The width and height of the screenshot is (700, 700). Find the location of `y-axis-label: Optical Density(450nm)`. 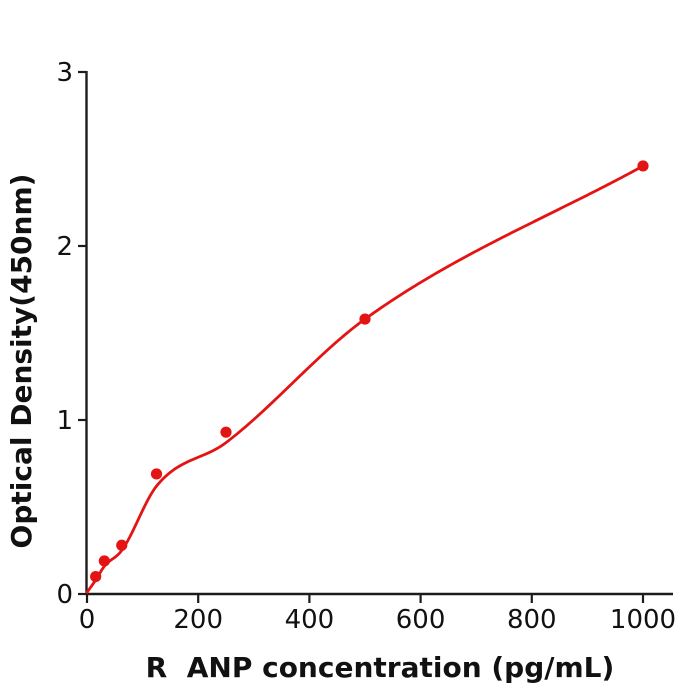

y-axis-label: Optical Density(450nm) is located at coordinates (21, 361).